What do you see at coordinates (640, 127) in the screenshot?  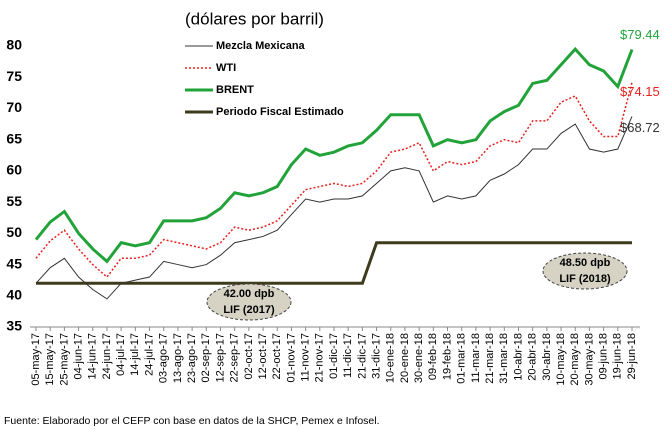 I see `value-label: $68.72` at bounding box center [640, 127].